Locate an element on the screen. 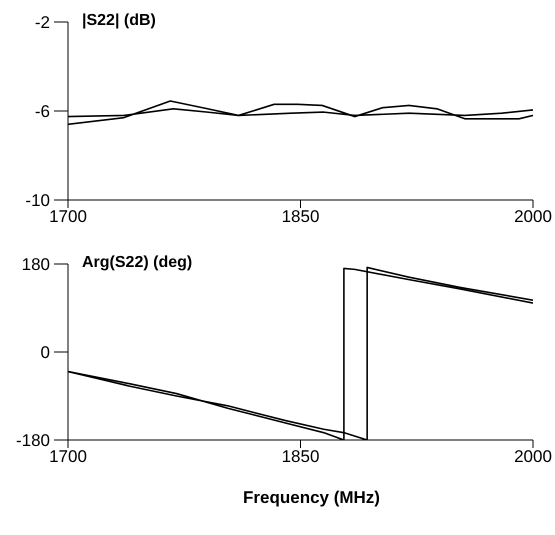 This screenshot has height=535, width=555. y-tick-label: 0 is located at coordinates (45, 352).